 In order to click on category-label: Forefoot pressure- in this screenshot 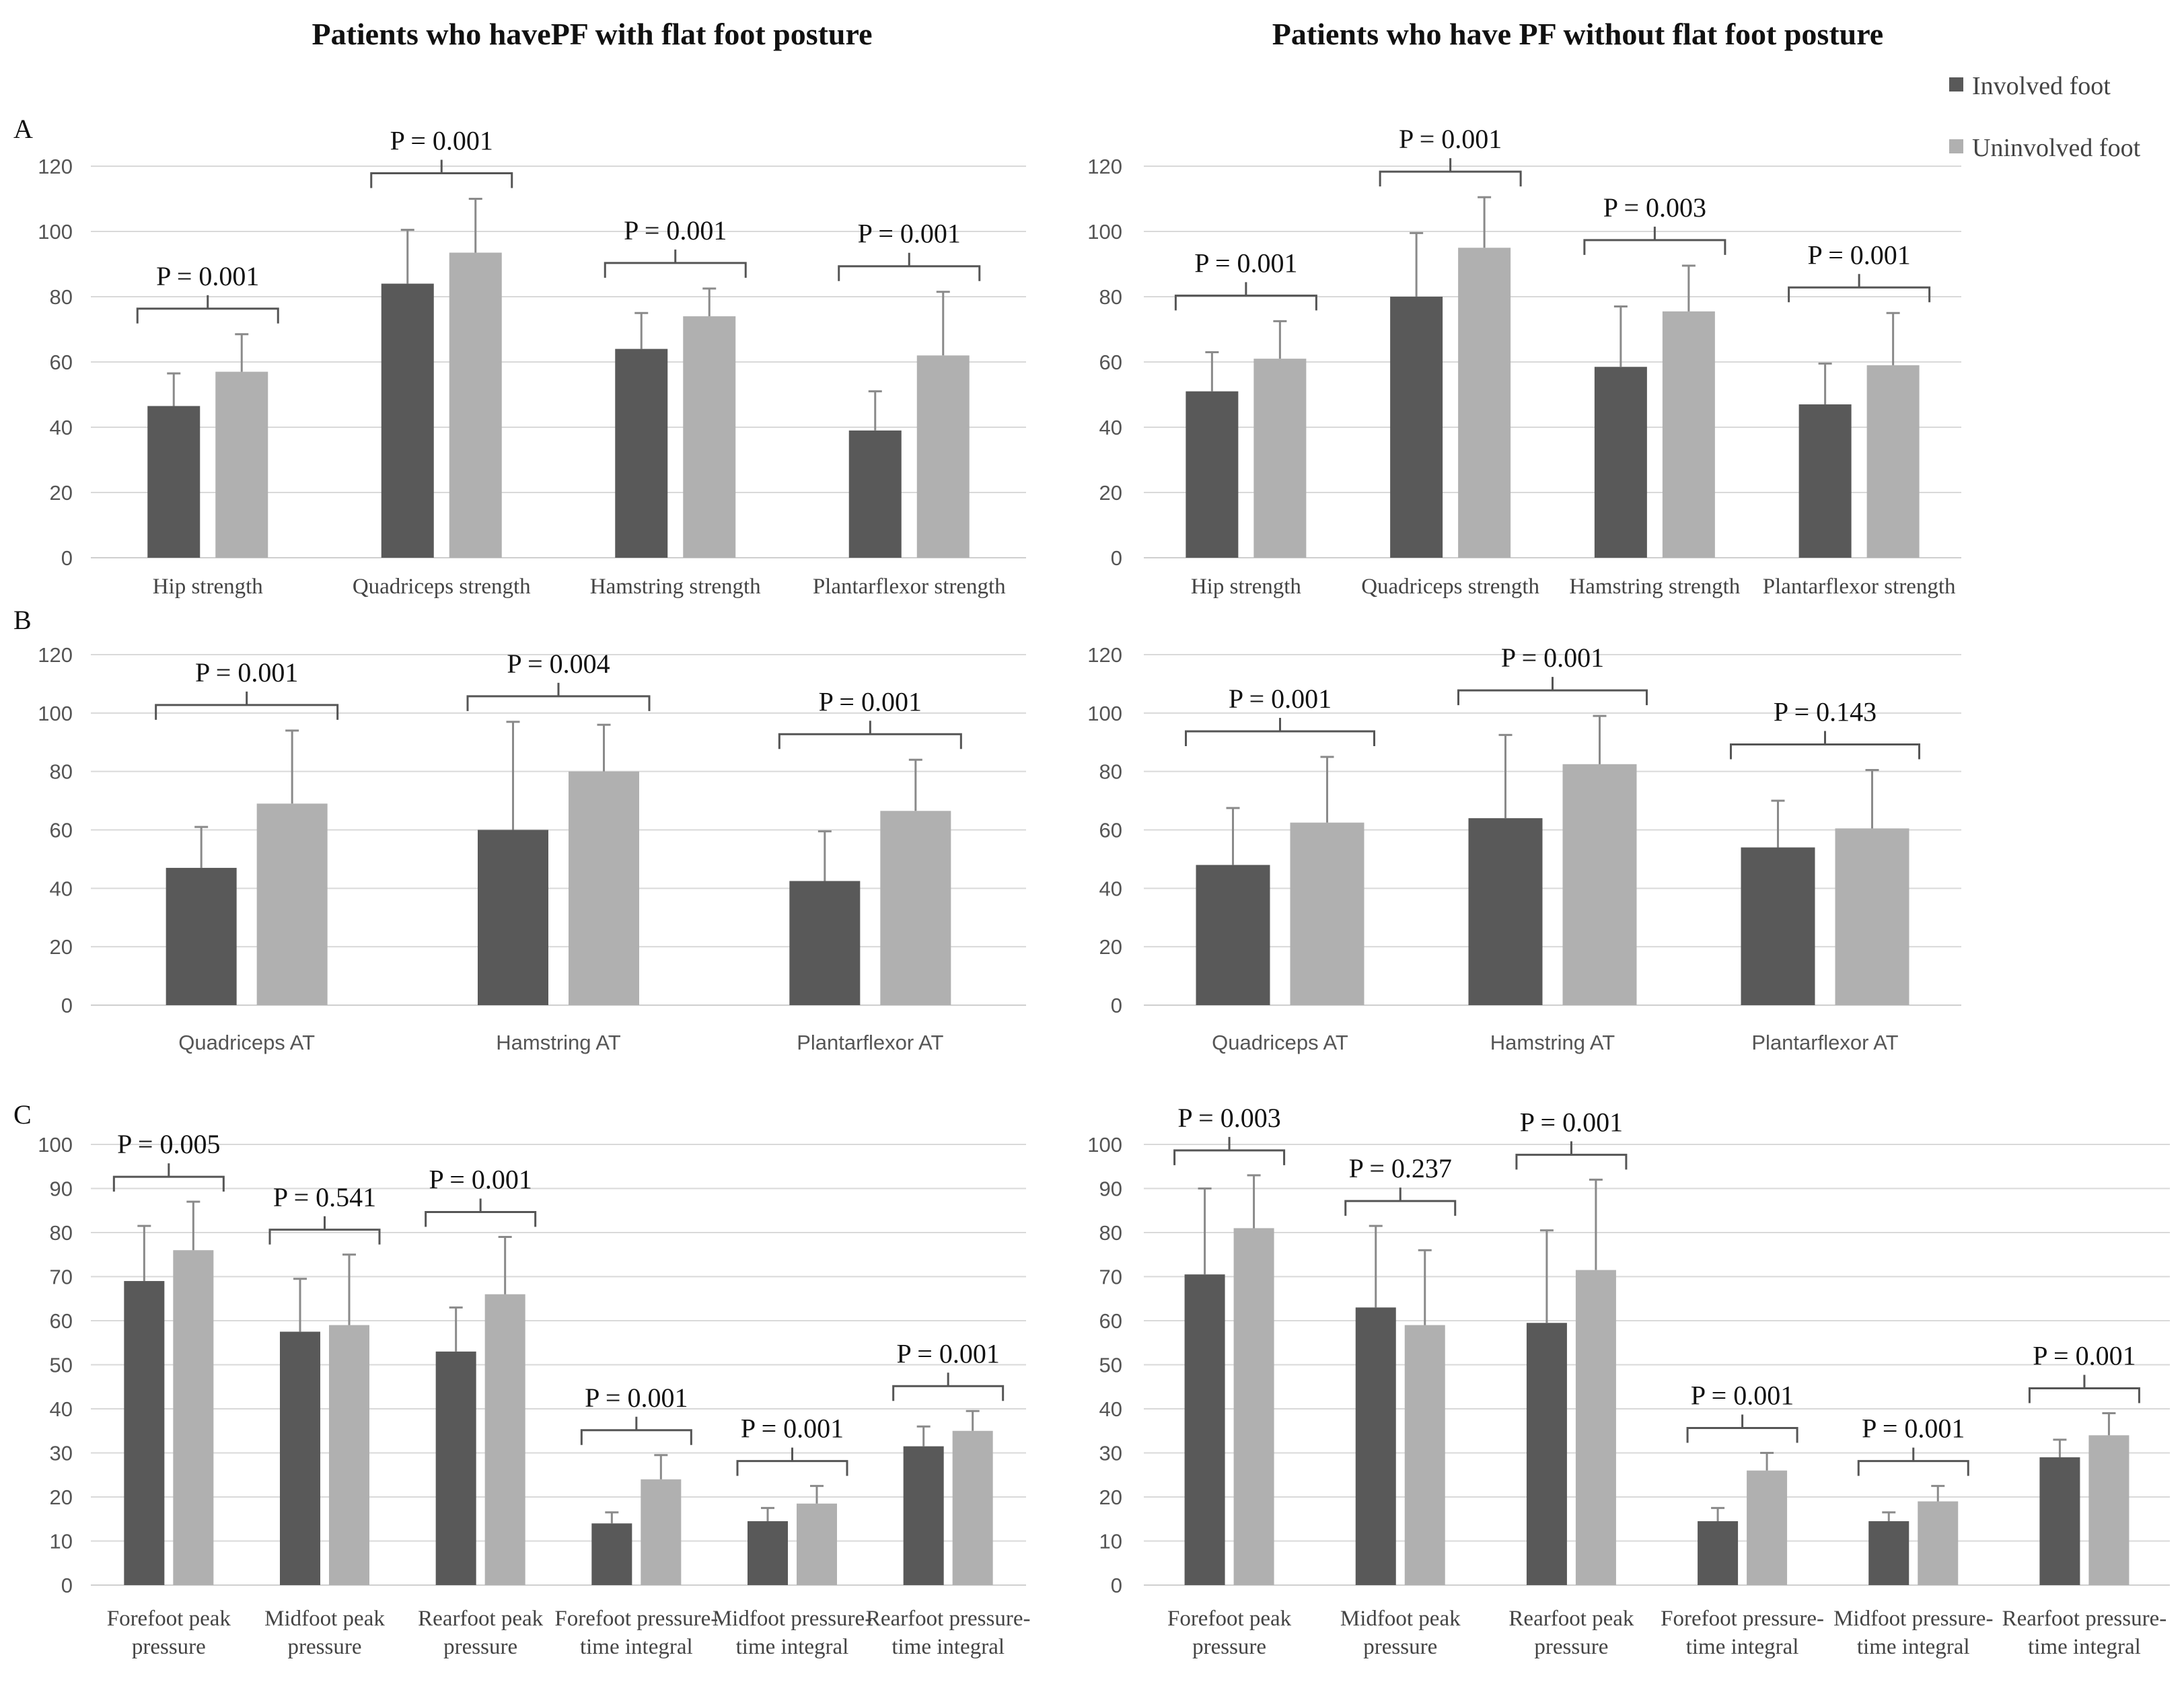, I will do `click(636, 1619)`.